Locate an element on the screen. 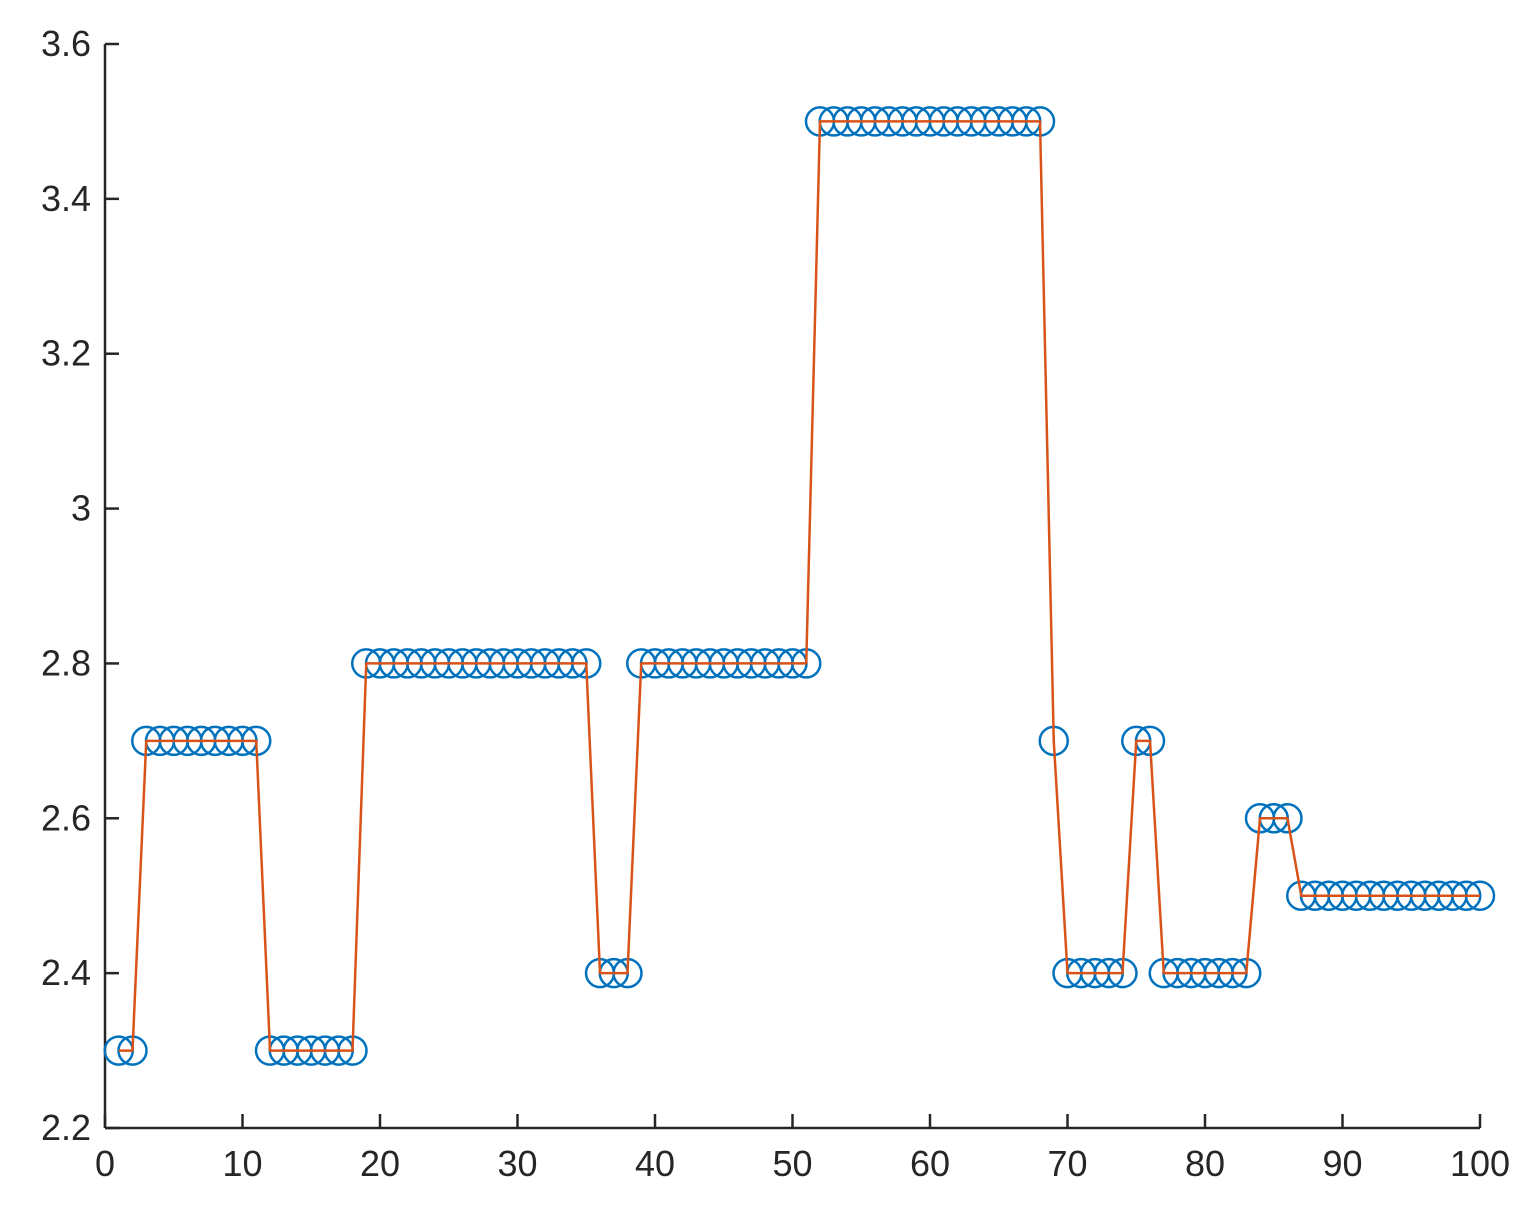 The width and height of the screenshot is (1532, 1216). y-tick-label: 2.2 is located at coordinates (66, 1127).